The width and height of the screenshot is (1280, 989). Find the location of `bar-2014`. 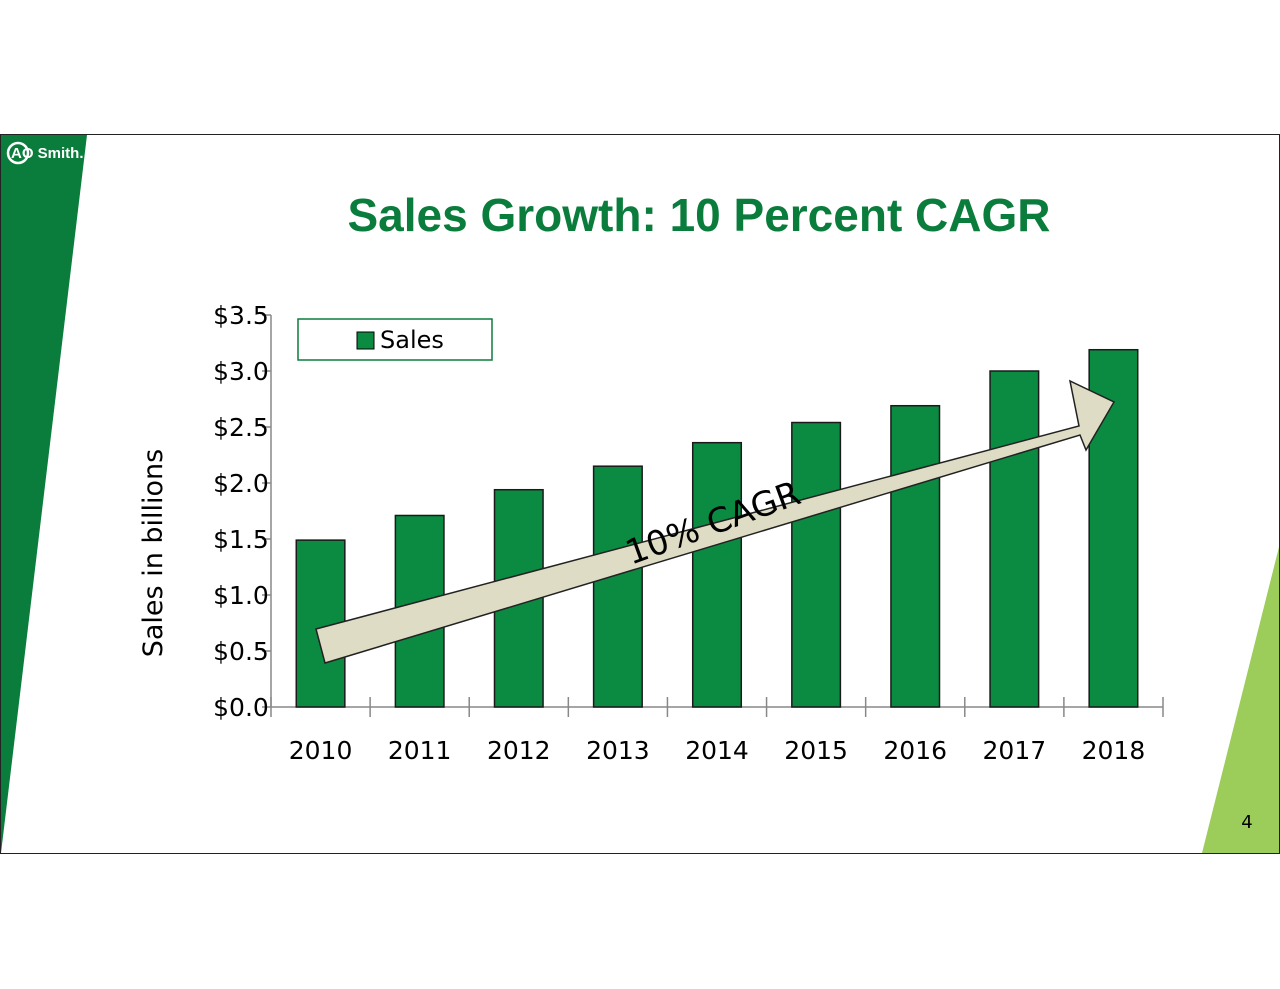

bar-2014 is located at coordinates (717, 574).